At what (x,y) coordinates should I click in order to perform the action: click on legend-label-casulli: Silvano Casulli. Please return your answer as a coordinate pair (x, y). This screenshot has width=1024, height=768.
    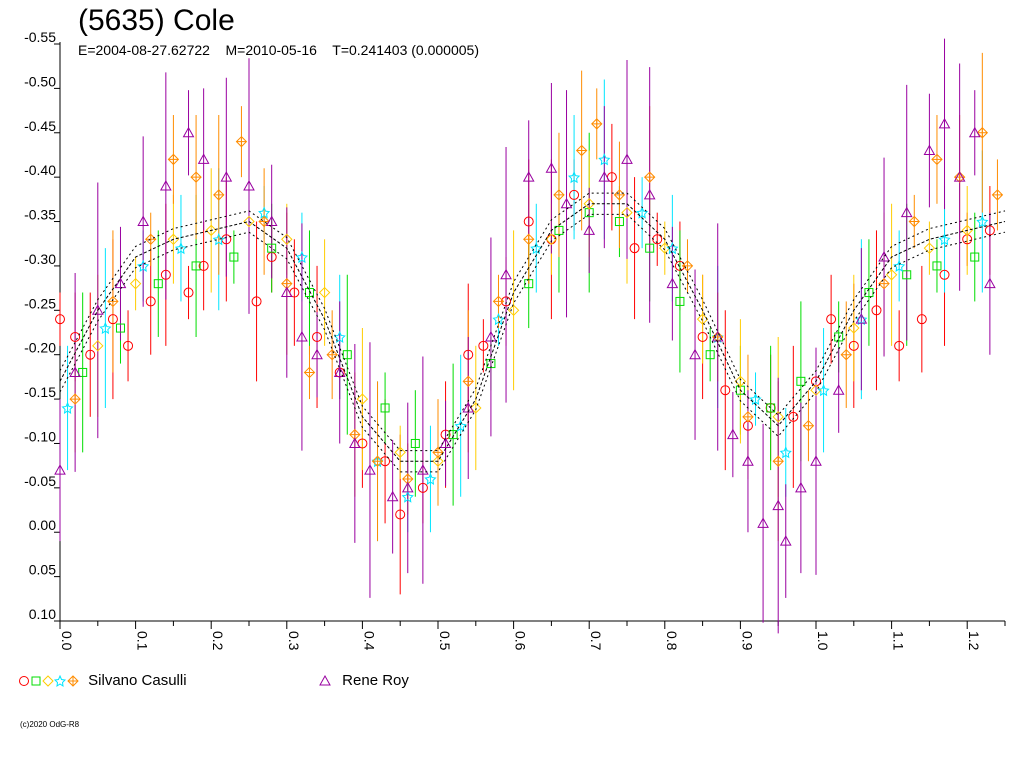
    Looking at the image, I should click on (137, 680).